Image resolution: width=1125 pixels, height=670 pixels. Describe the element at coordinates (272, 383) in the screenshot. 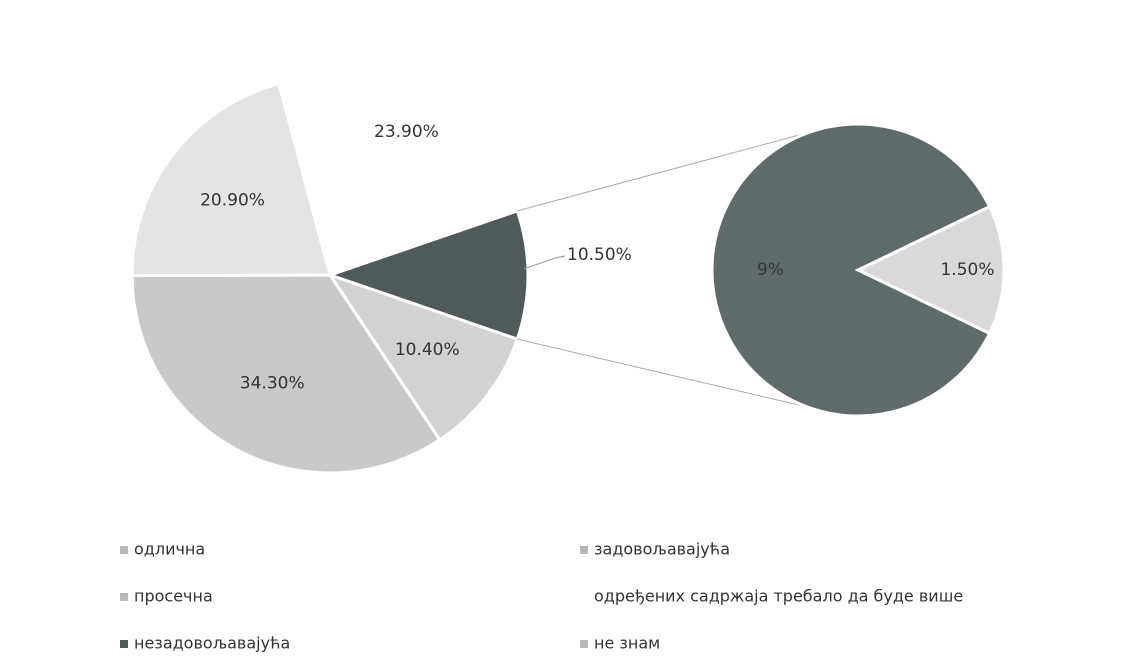

I see `data-label: 34.30%` at that location.